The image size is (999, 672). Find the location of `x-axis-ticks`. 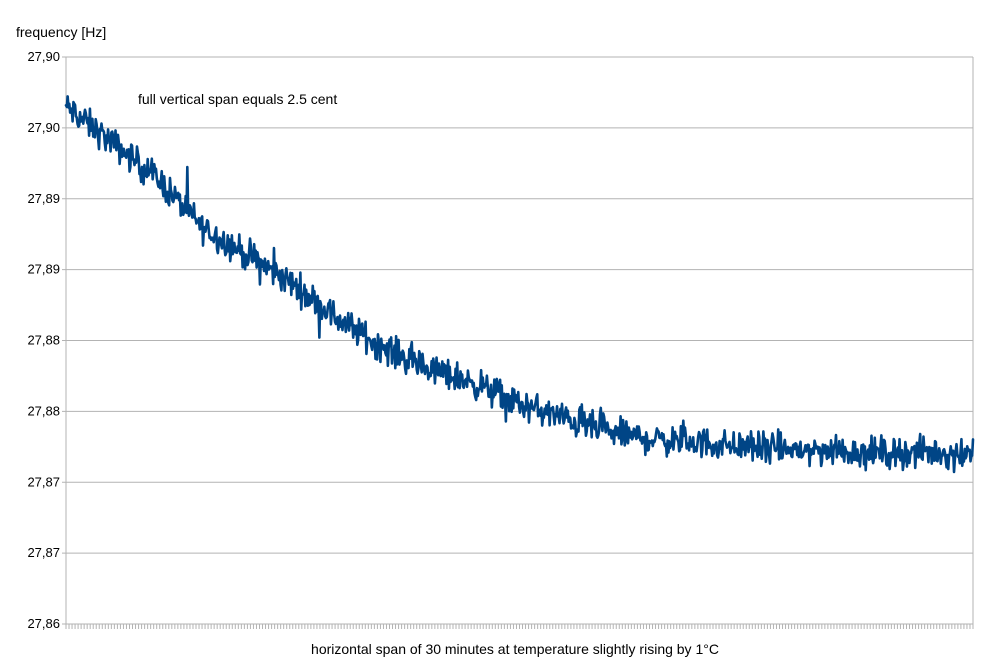

x-axis-ticks is located at coordinates (519, 626).